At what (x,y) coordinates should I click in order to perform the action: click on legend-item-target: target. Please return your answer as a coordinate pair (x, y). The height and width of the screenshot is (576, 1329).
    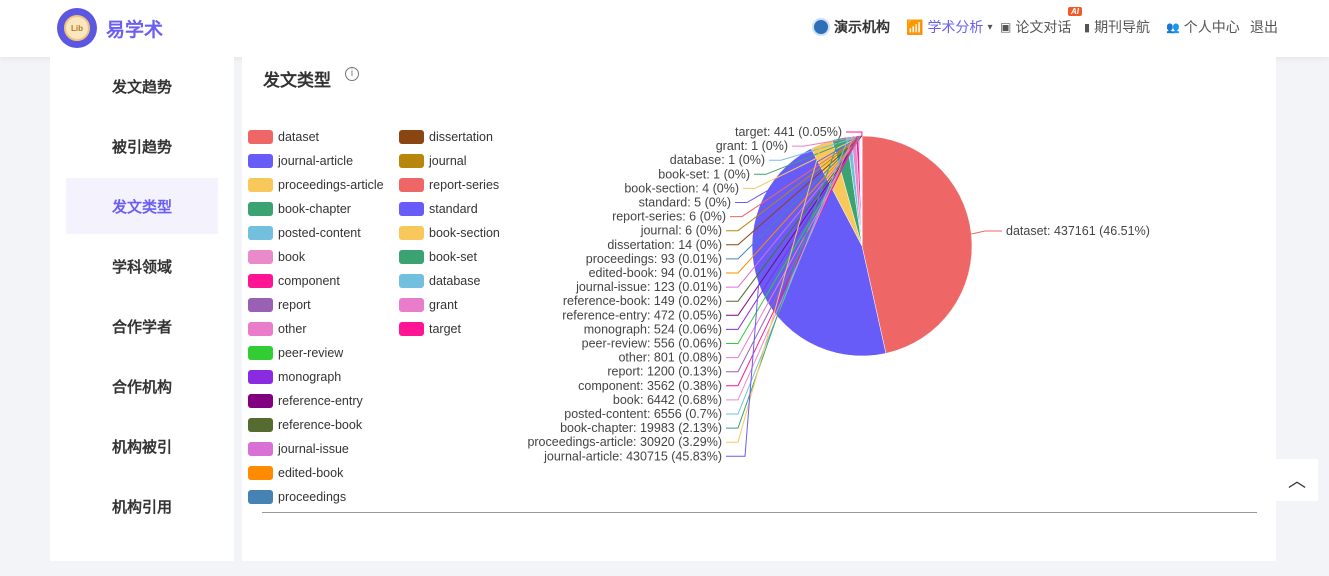
    Looking at the image, I should click on (430, 329).